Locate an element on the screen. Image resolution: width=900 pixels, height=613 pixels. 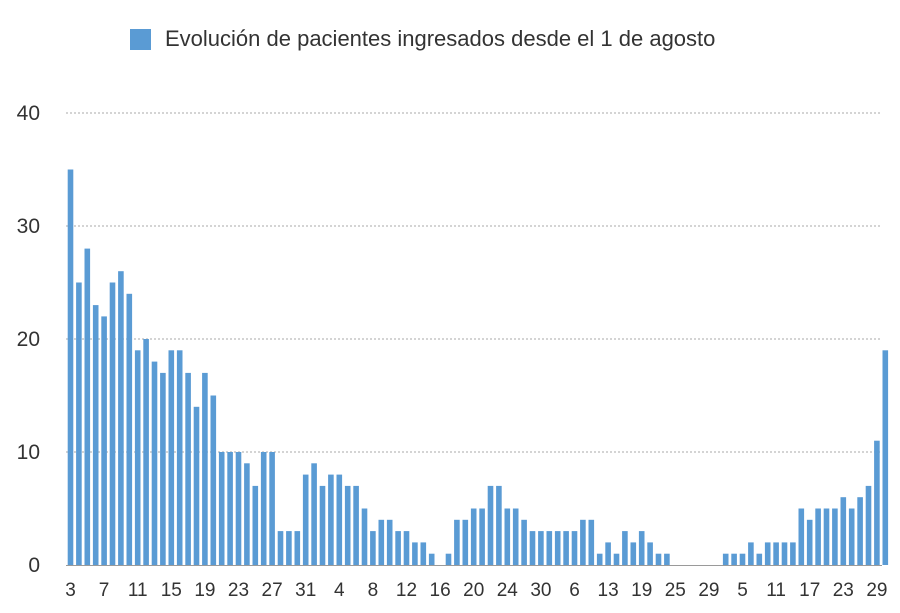
x-tick-label: 12 is located at coordinates (406, 590).